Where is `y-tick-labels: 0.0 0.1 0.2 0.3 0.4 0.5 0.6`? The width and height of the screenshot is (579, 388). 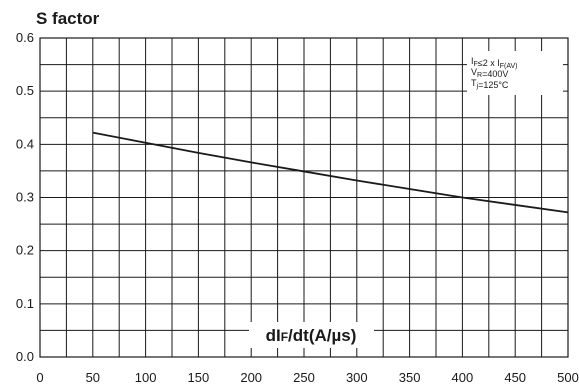
y-tick-labels: 0.0 0.1 0.2 0.3 0.4 0.5 0.6 is located at coordinates (25, 197).